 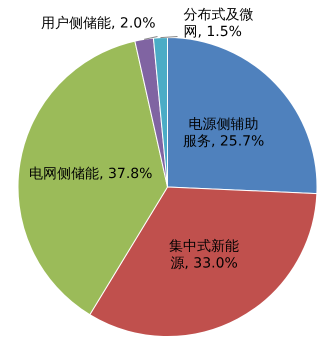 What do you see at coordinates (204, 255) in the screenshot?
I see `slice-label: 集中式新能源, 33.0%` at bounding box center [204, 255].